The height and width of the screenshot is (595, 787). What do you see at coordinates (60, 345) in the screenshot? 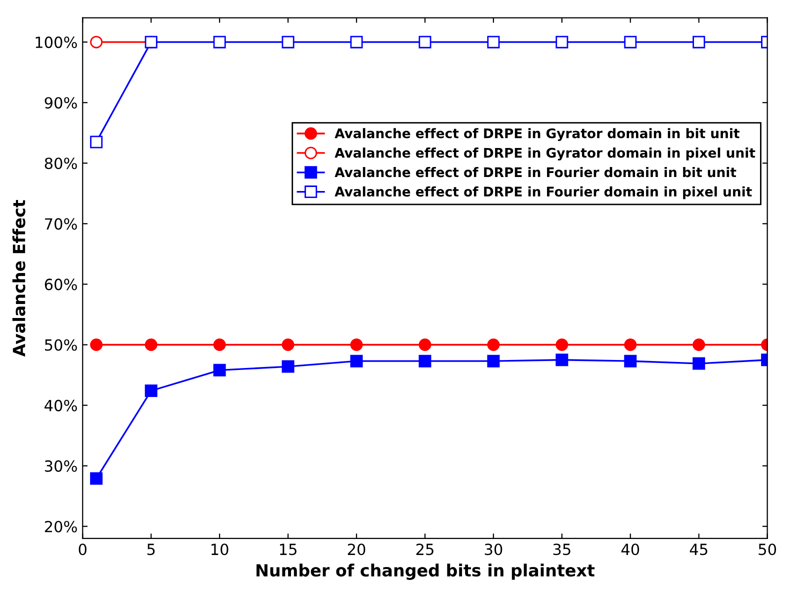
I see `y-tick-label: 50%` at bounding box center [60, 345].